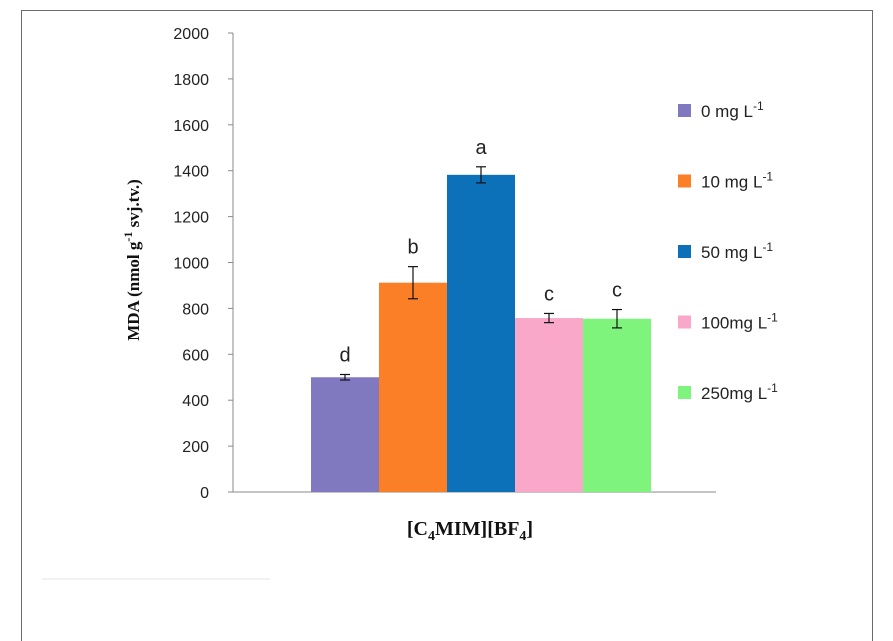 Image resolution: width=893 pixels, height=641 pixels. I want to click on significance-labels: d b a c c, so click(480, 252).